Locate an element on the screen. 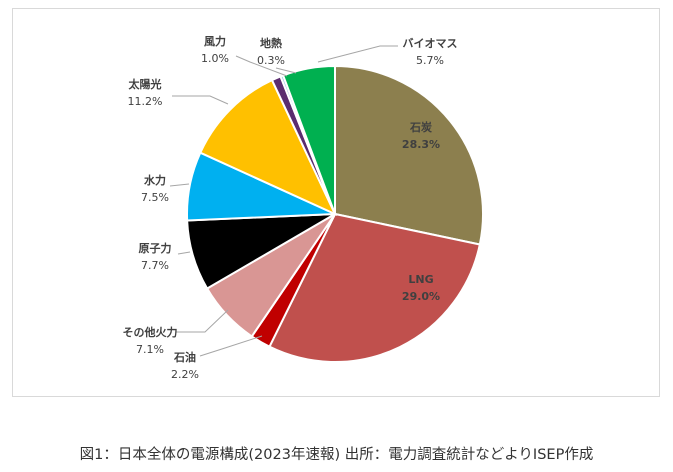 The height and width of the screenshot is (472, 673). leader-line-wind is located at coordinates (261, 66).